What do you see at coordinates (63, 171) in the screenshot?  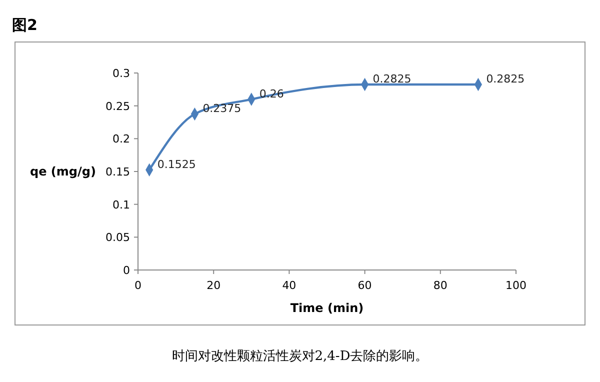 I see `y-axis-title: qe (mg/g)` at bounding box center [63, 171].